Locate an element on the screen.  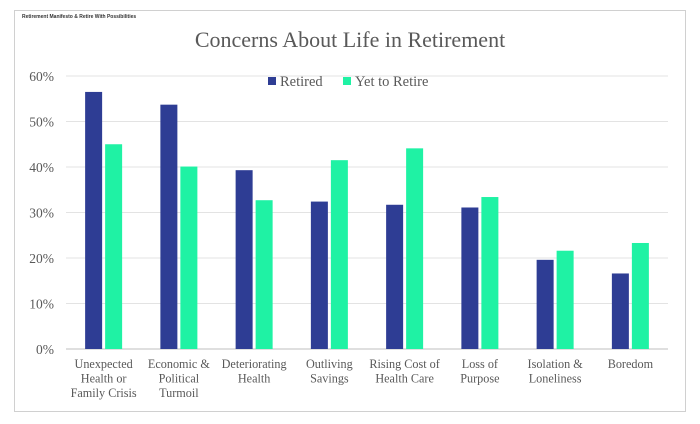
legend-label: Retired is located at coordinates (301, 82).